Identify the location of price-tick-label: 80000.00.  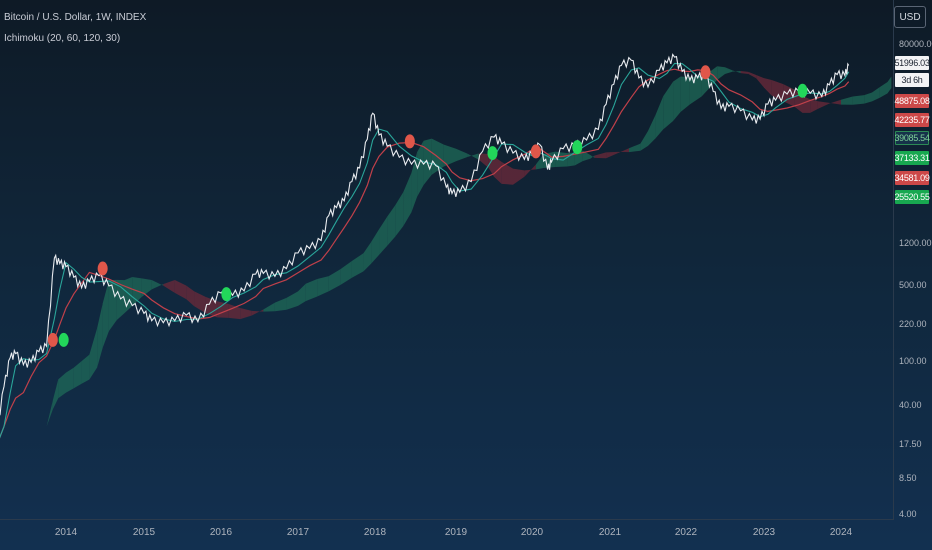
(915, 44).